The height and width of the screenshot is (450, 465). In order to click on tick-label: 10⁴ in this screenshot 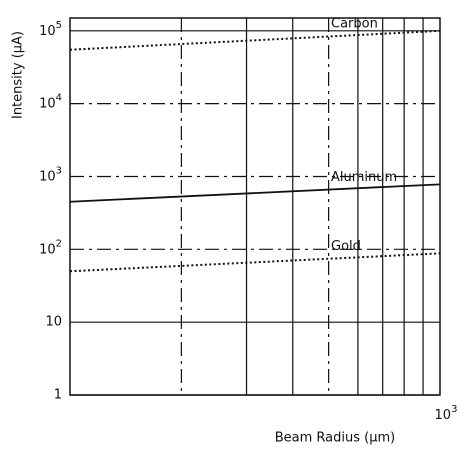, I will do `click(50, 102)`.